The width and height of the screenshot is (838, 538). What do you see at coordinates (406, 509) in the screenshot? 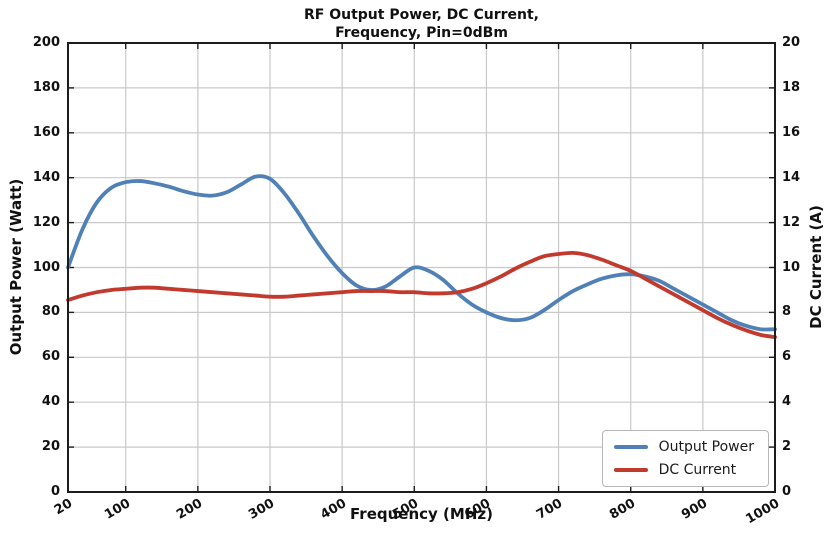
I see `x-tick-label: 500` at bounding box center [406, 509].